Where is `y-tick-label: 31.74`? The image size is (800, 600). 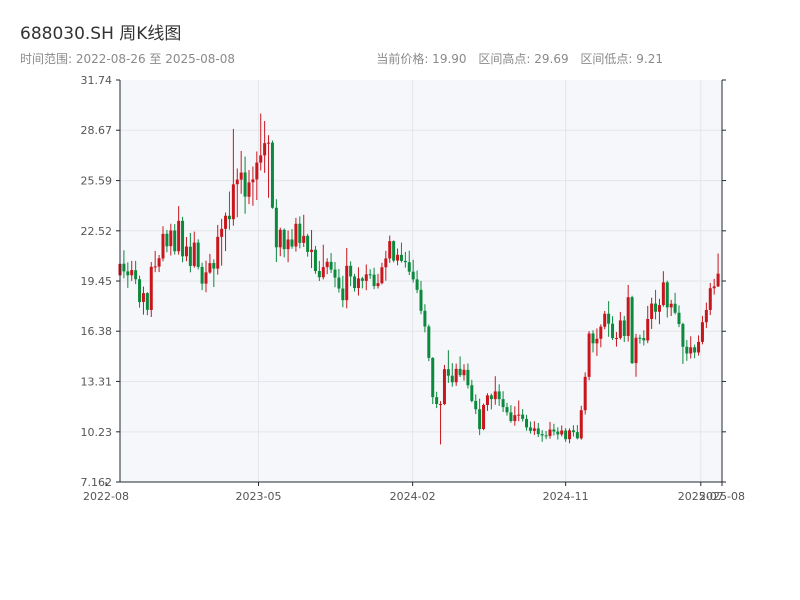
y-tick-label: 31.74 is located at coordinates (97, 80).